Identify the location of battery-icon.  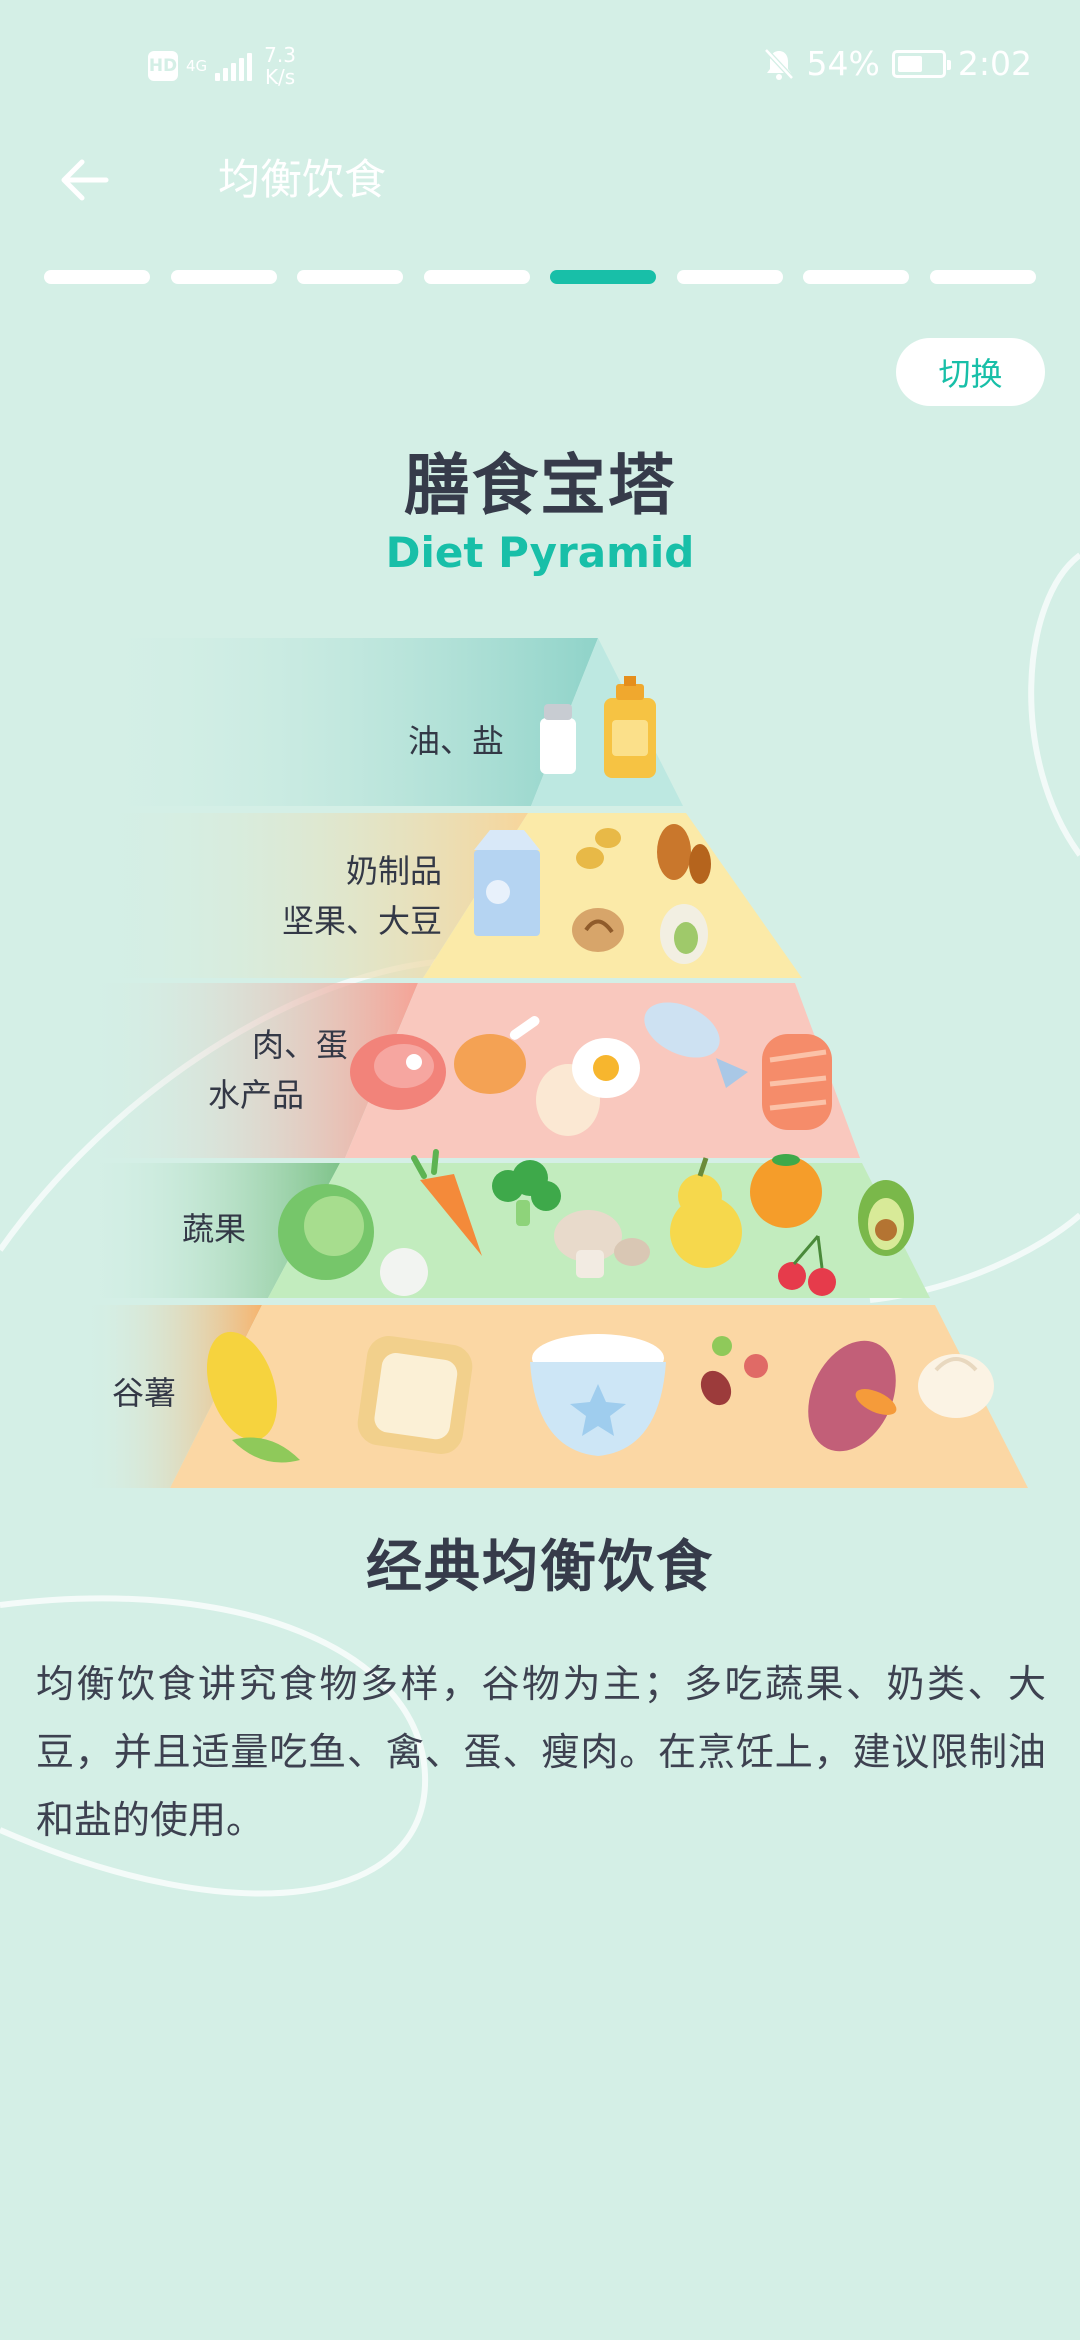
(921, 63).